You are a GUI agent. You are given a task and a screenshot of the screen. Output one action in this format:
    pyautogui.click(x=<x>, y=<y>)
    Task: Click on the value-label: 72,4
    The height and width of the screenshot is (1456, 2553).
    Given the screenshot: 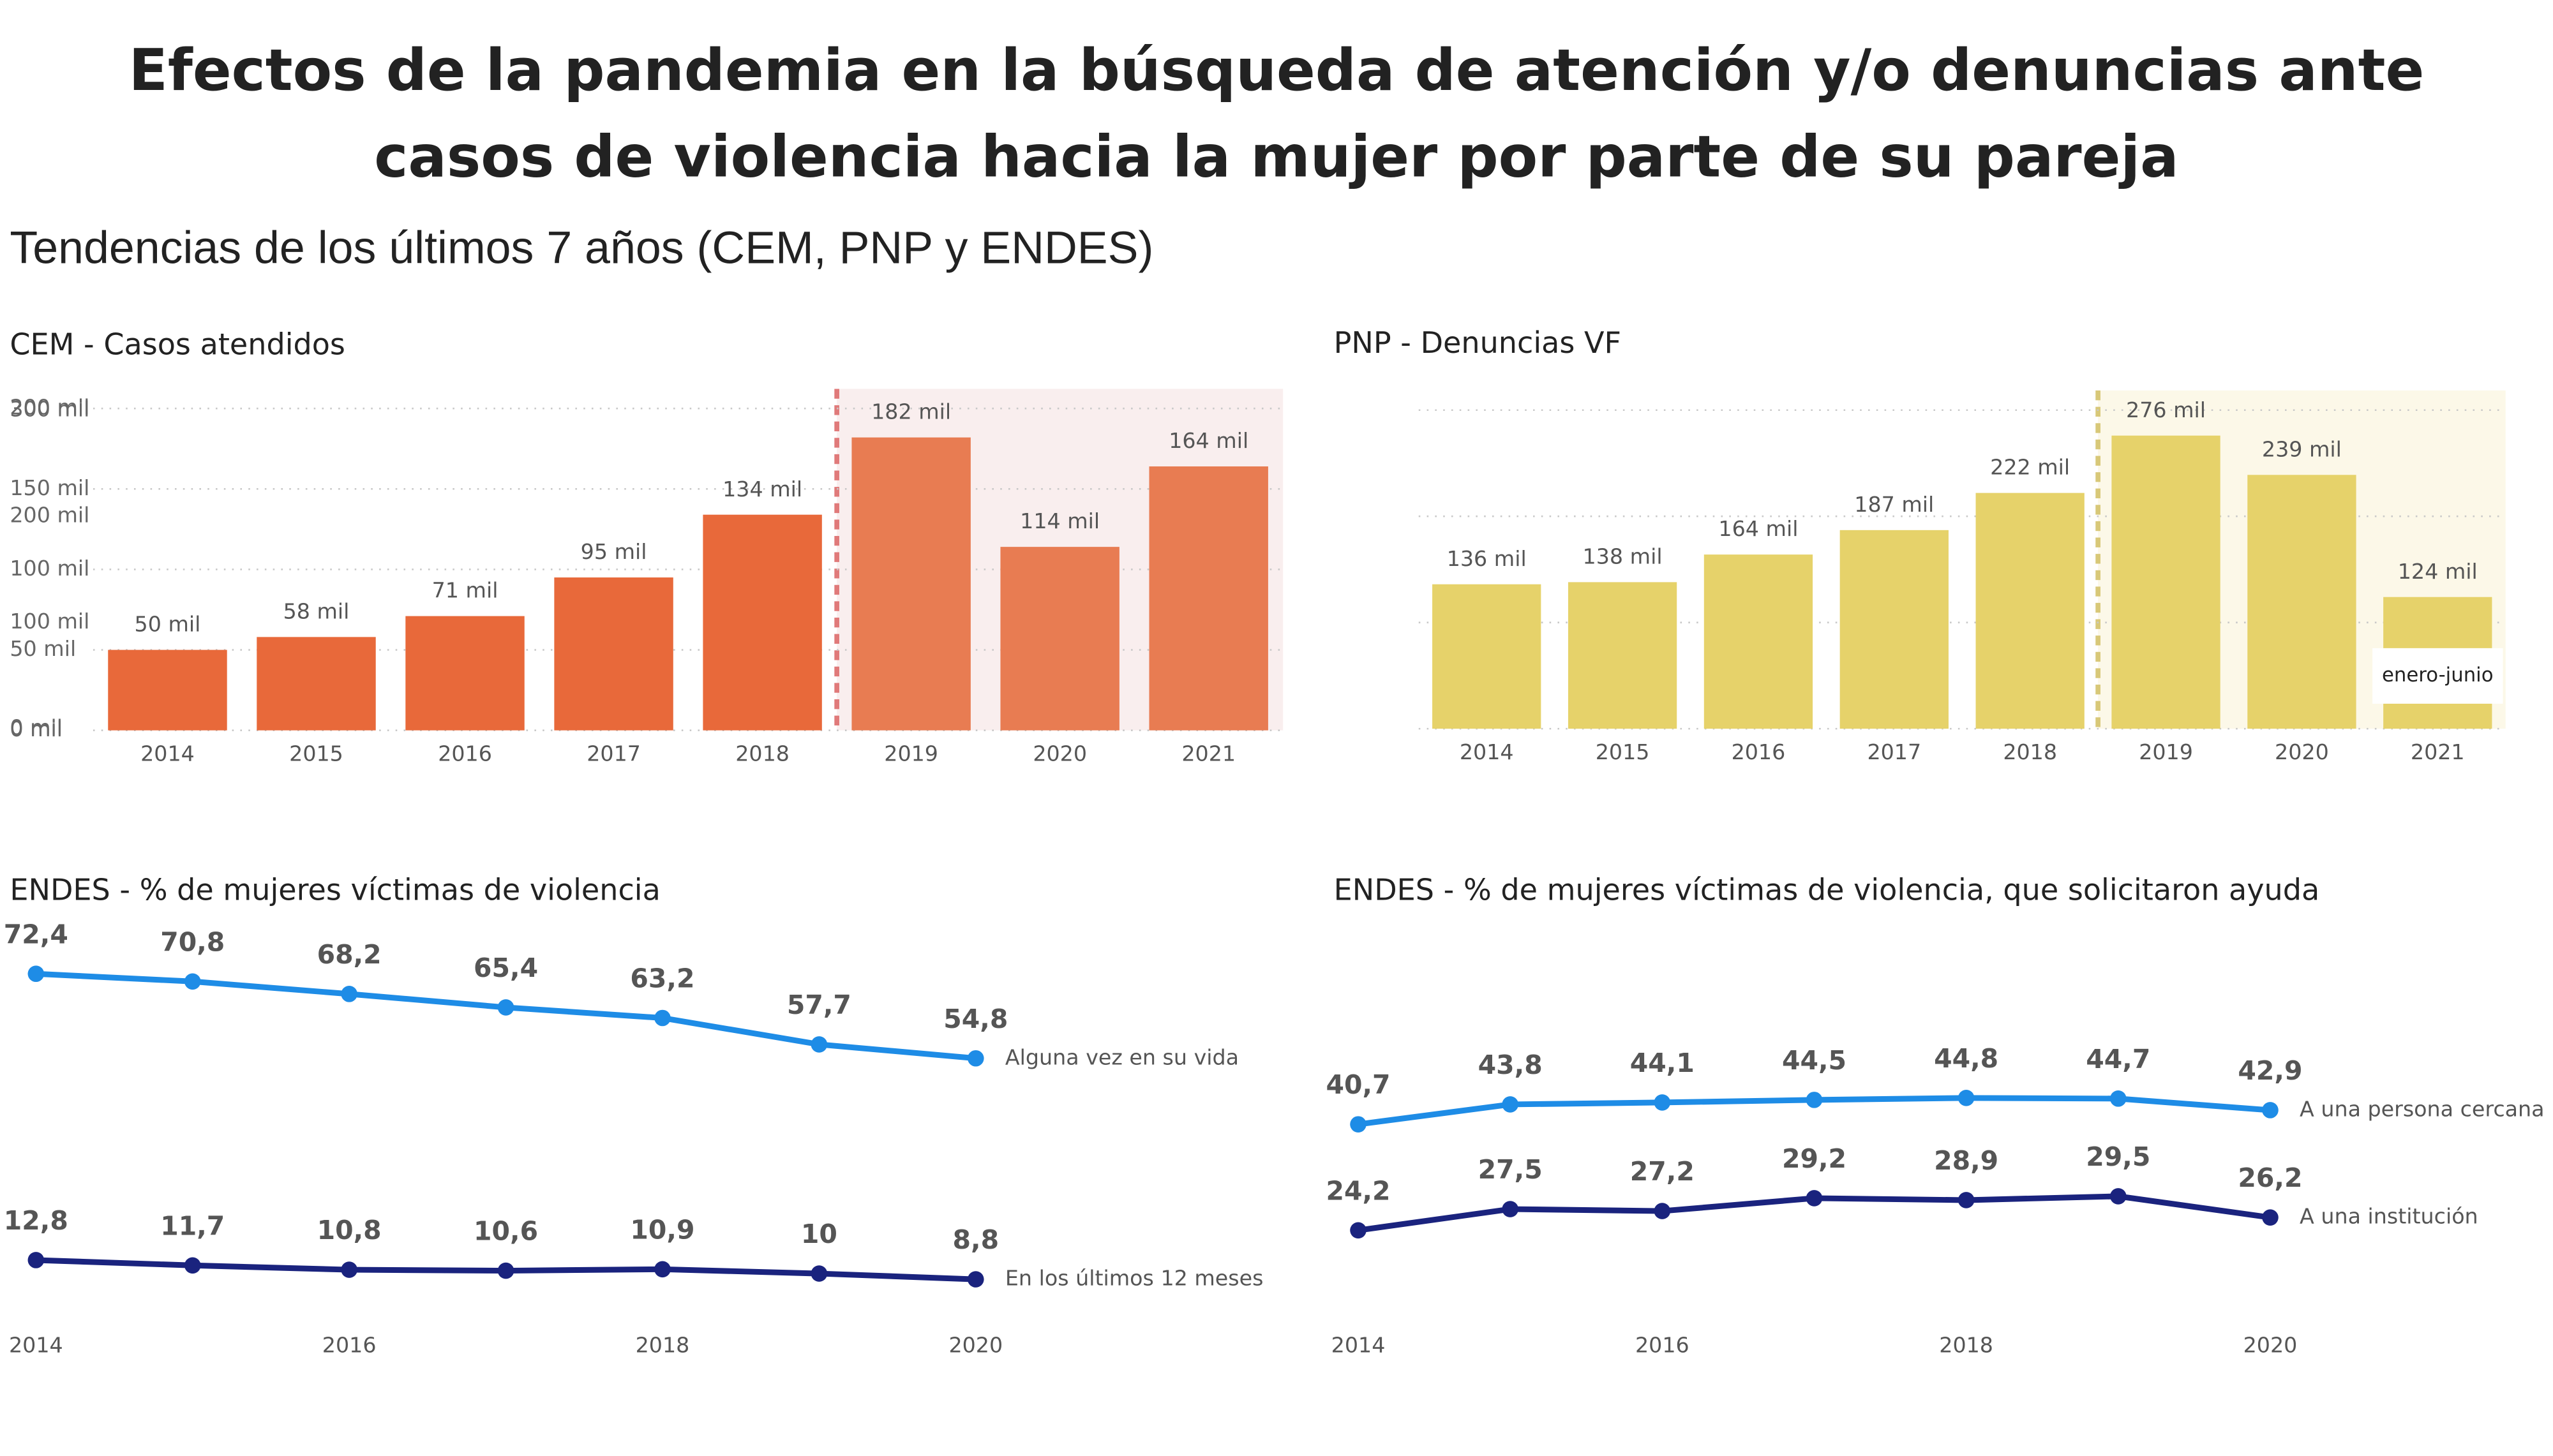 What is the action you would take?
    pyautogui.click(x=36, y=934)
    